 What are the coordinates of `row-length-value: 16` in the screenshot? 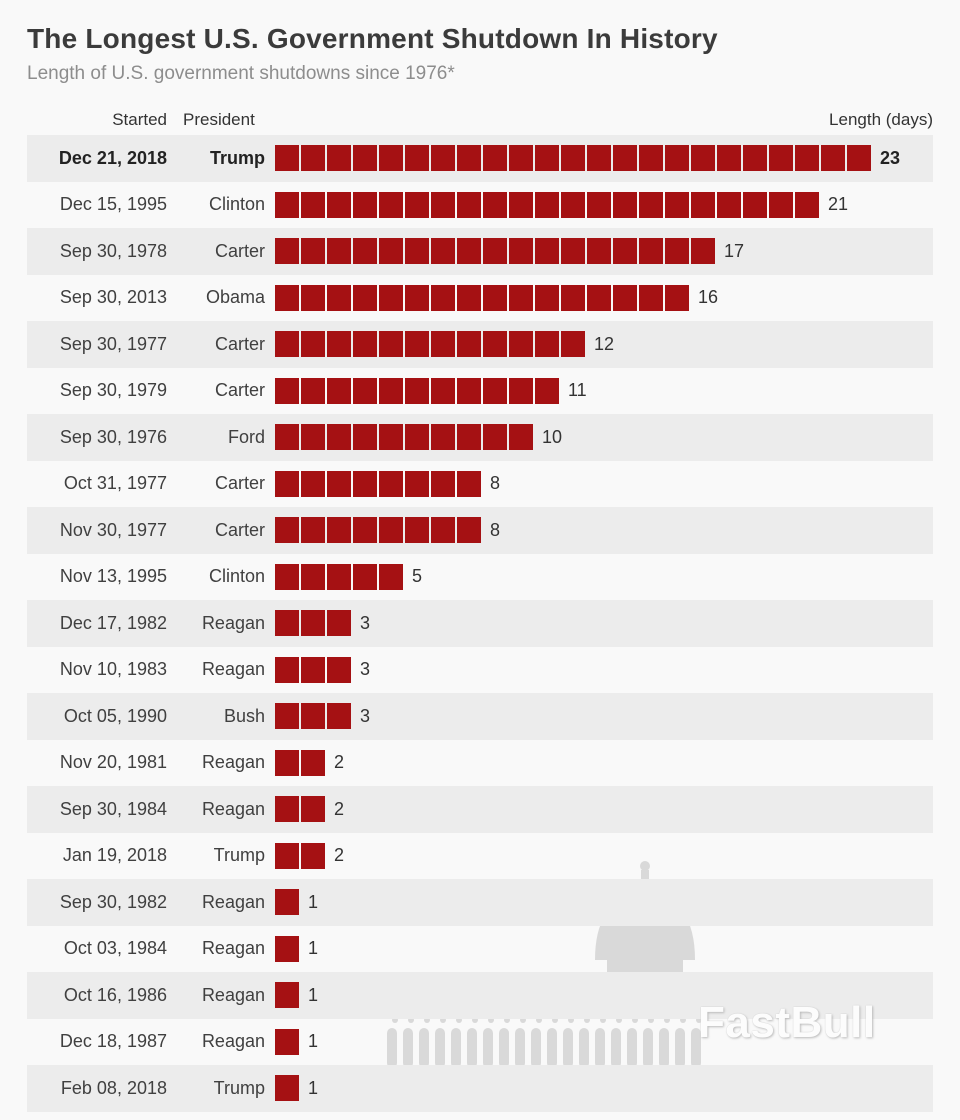 It's located at (708, 297).